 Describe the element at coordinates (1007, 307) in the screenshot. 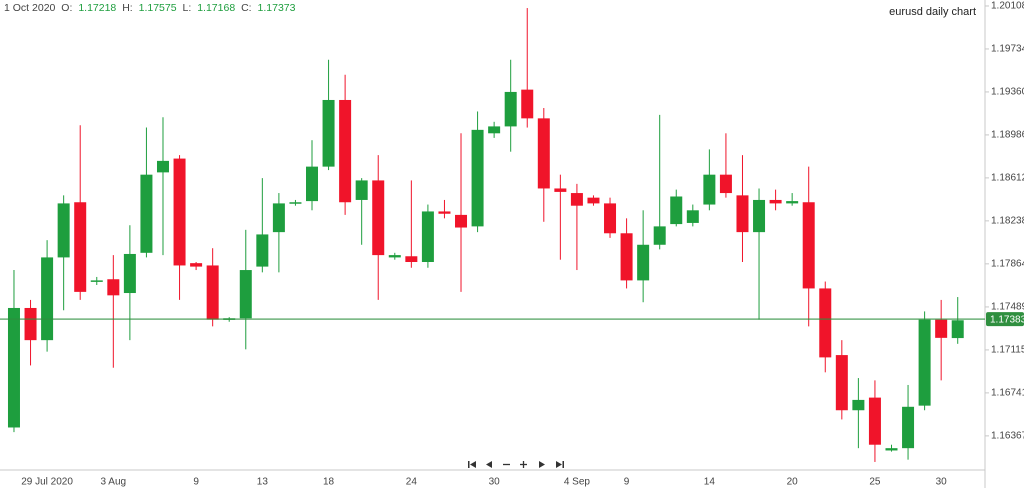

I see `y-tick-label: 1.17489` at that location.